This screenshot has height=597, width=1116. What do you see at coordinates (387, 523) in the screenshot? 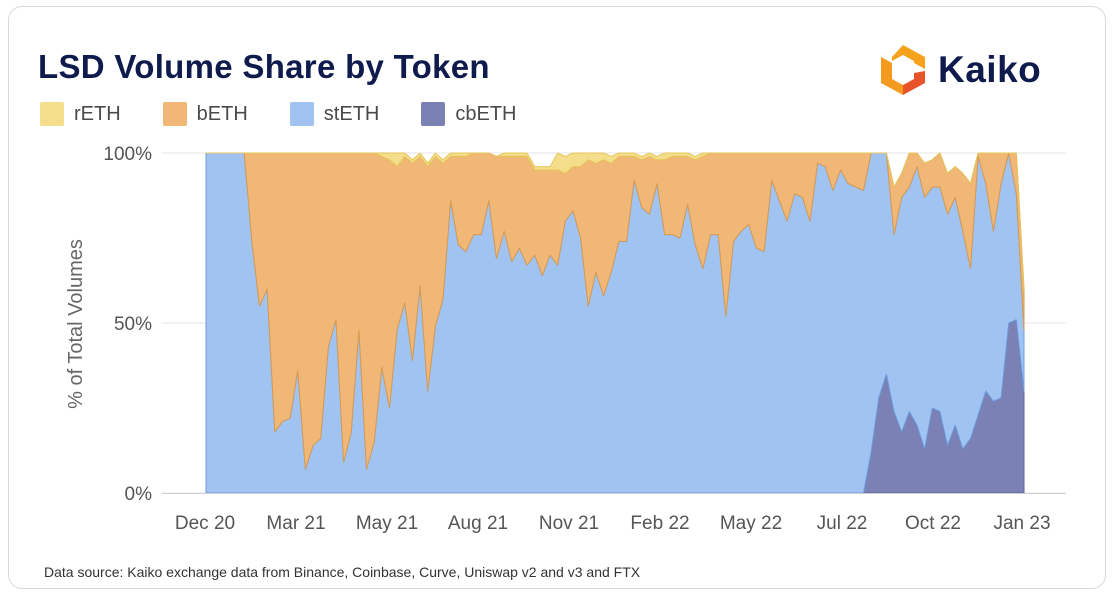
I see `x-tick-label: May 21` at bounding box center [387, 523].